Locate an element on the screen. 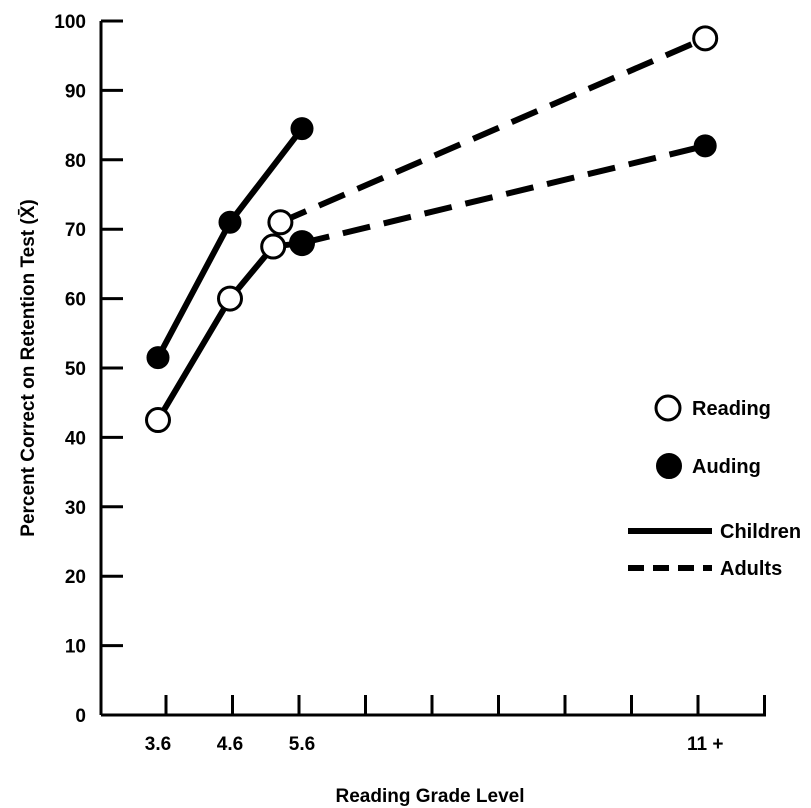 The width and height of the screenshot is (811, 808). legend-reading-marker is located at coordinates (668, 408).